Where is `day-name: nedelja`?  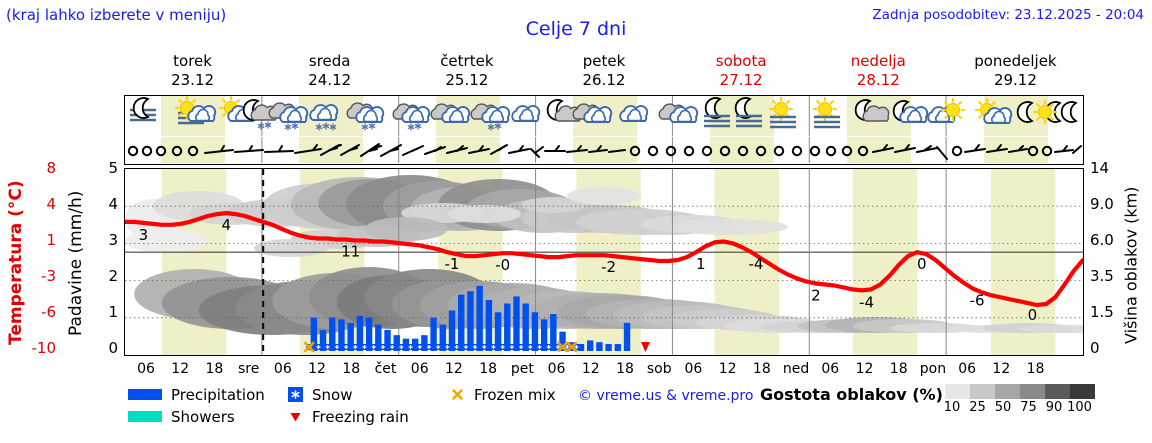 day-name: nedelja is located at coordinates (878, 61).